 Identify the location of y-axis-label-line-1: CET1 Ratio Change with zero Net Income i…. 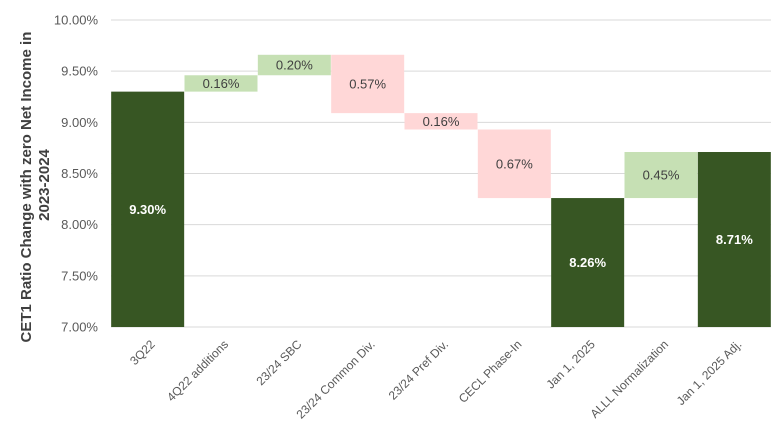
(26, 187).